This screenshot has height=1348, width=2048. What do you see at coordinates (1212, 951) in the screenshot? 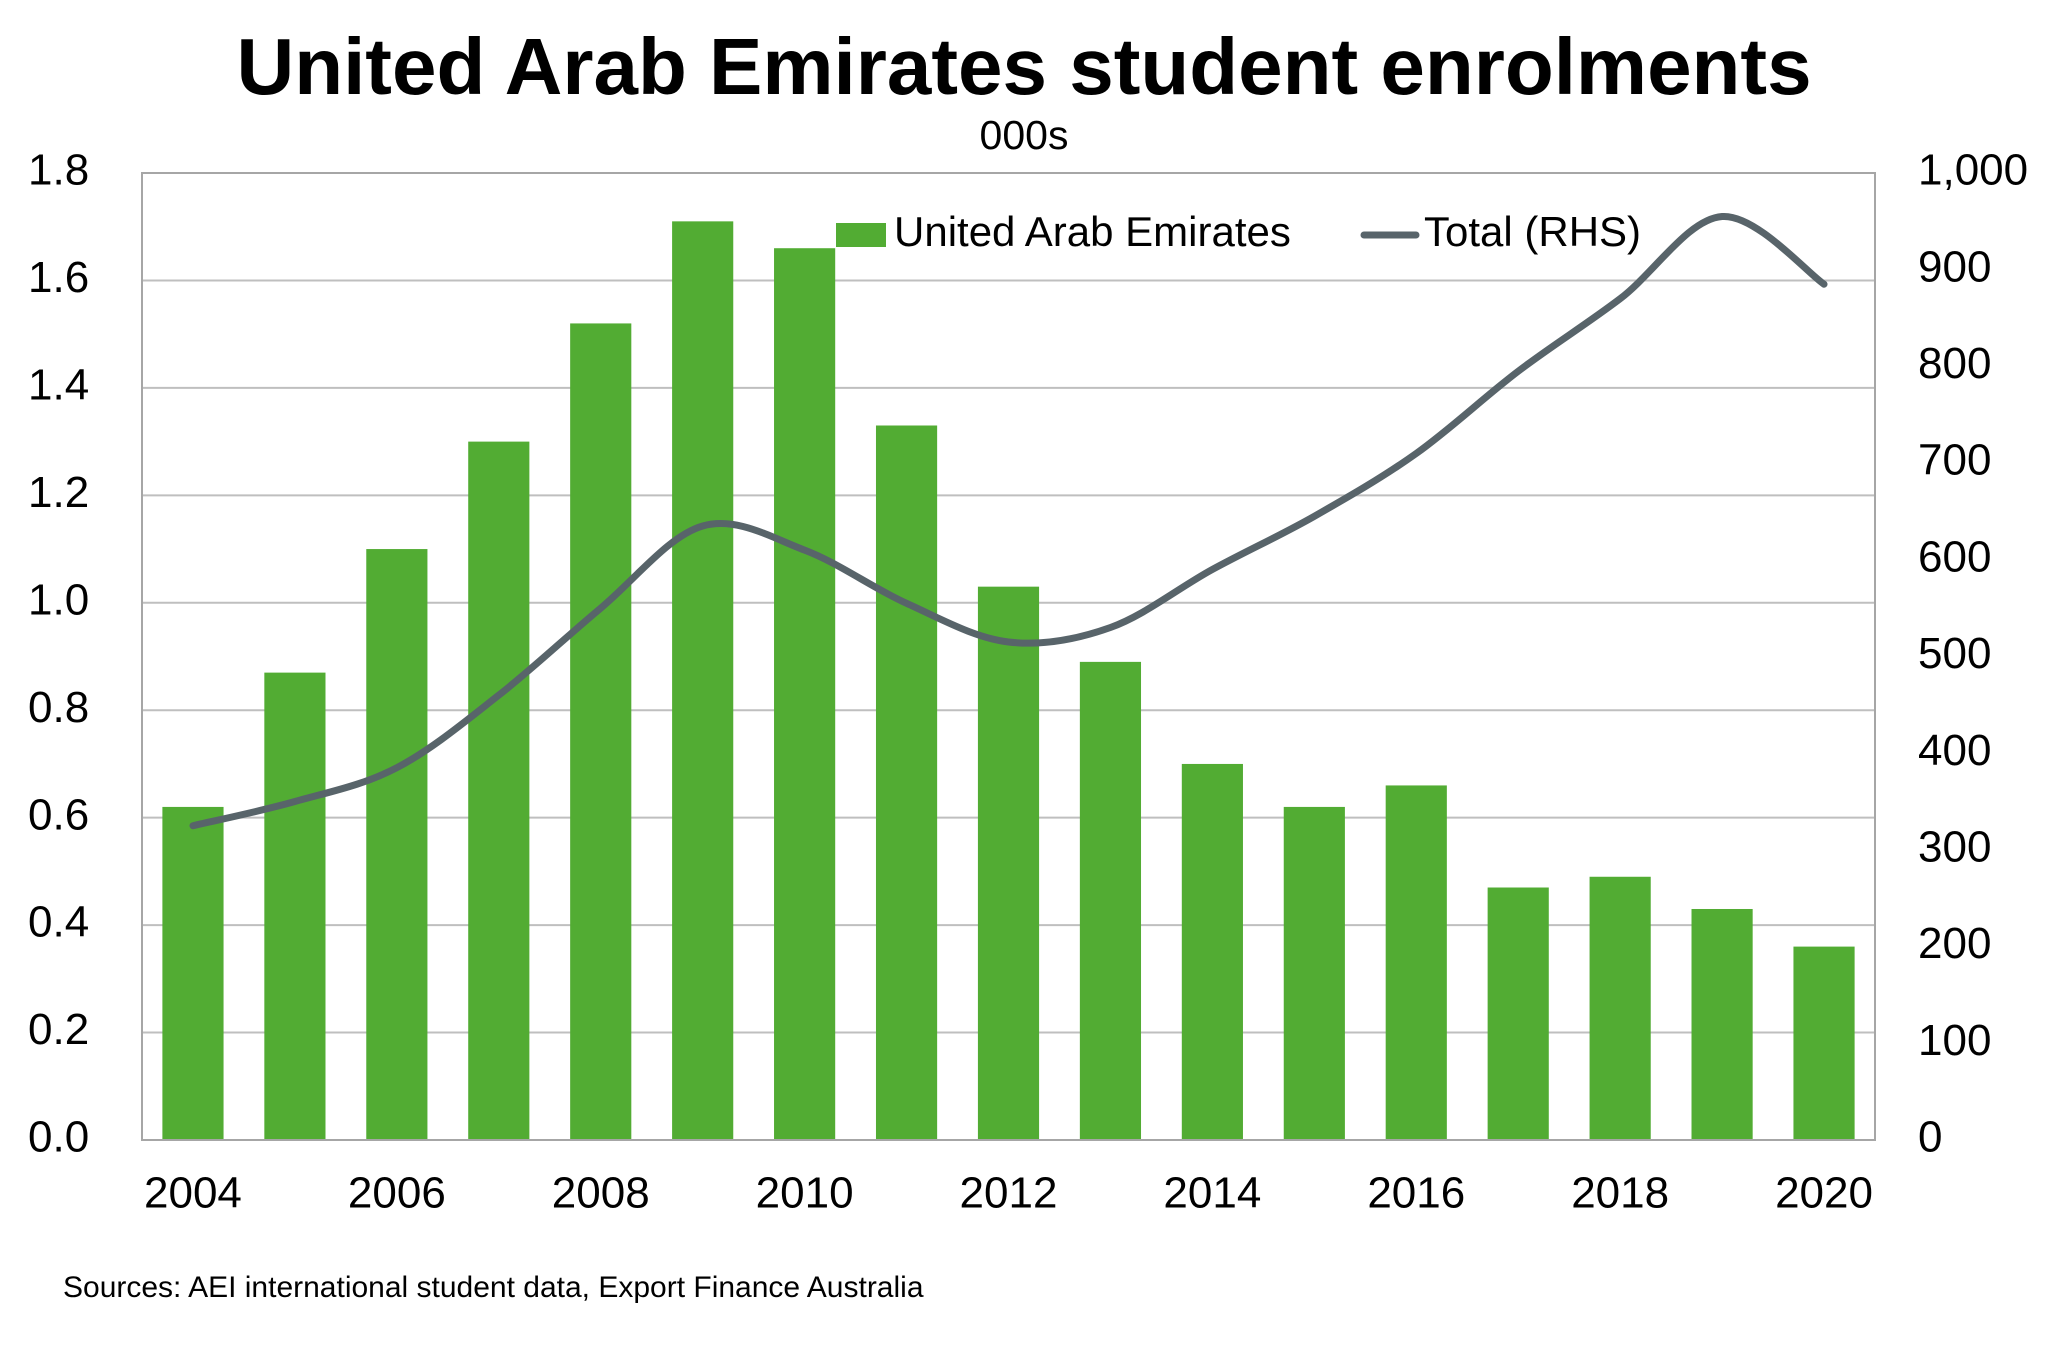
I see `bar-2014` at bounding box center [1212, 951].